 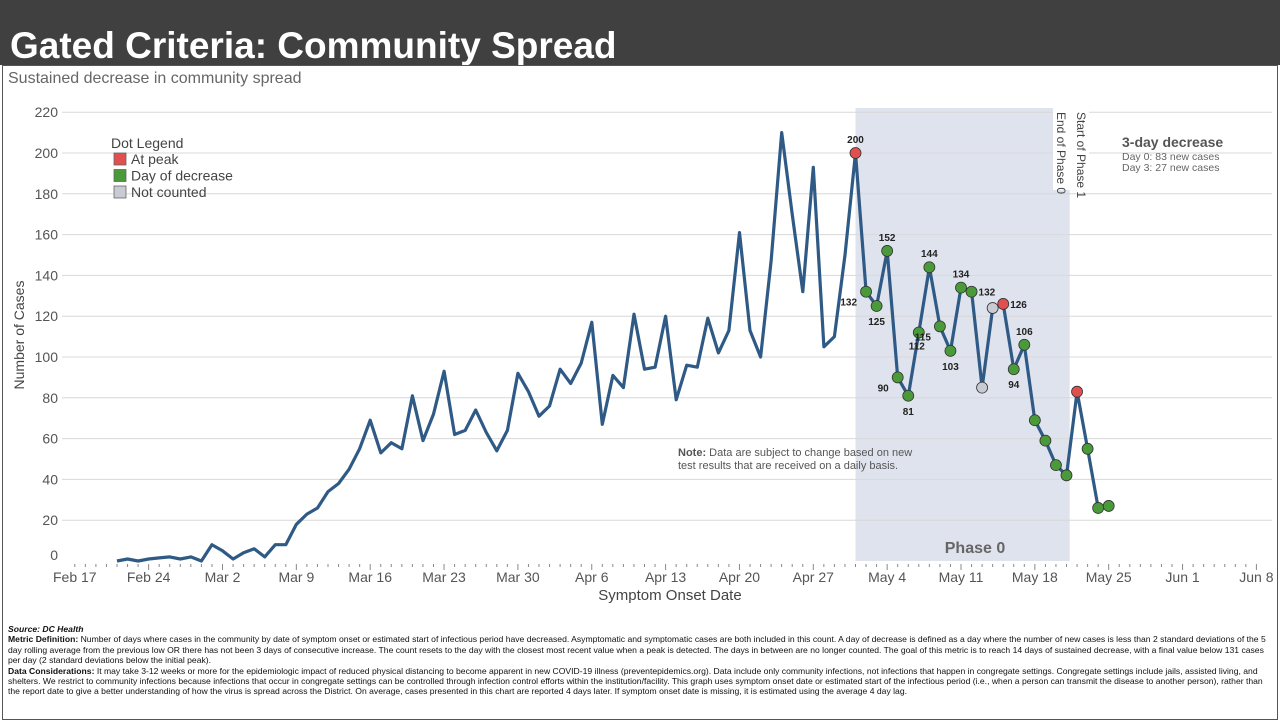 I want to click on phase0-label: Phase 0, so click(x=975, y=548).